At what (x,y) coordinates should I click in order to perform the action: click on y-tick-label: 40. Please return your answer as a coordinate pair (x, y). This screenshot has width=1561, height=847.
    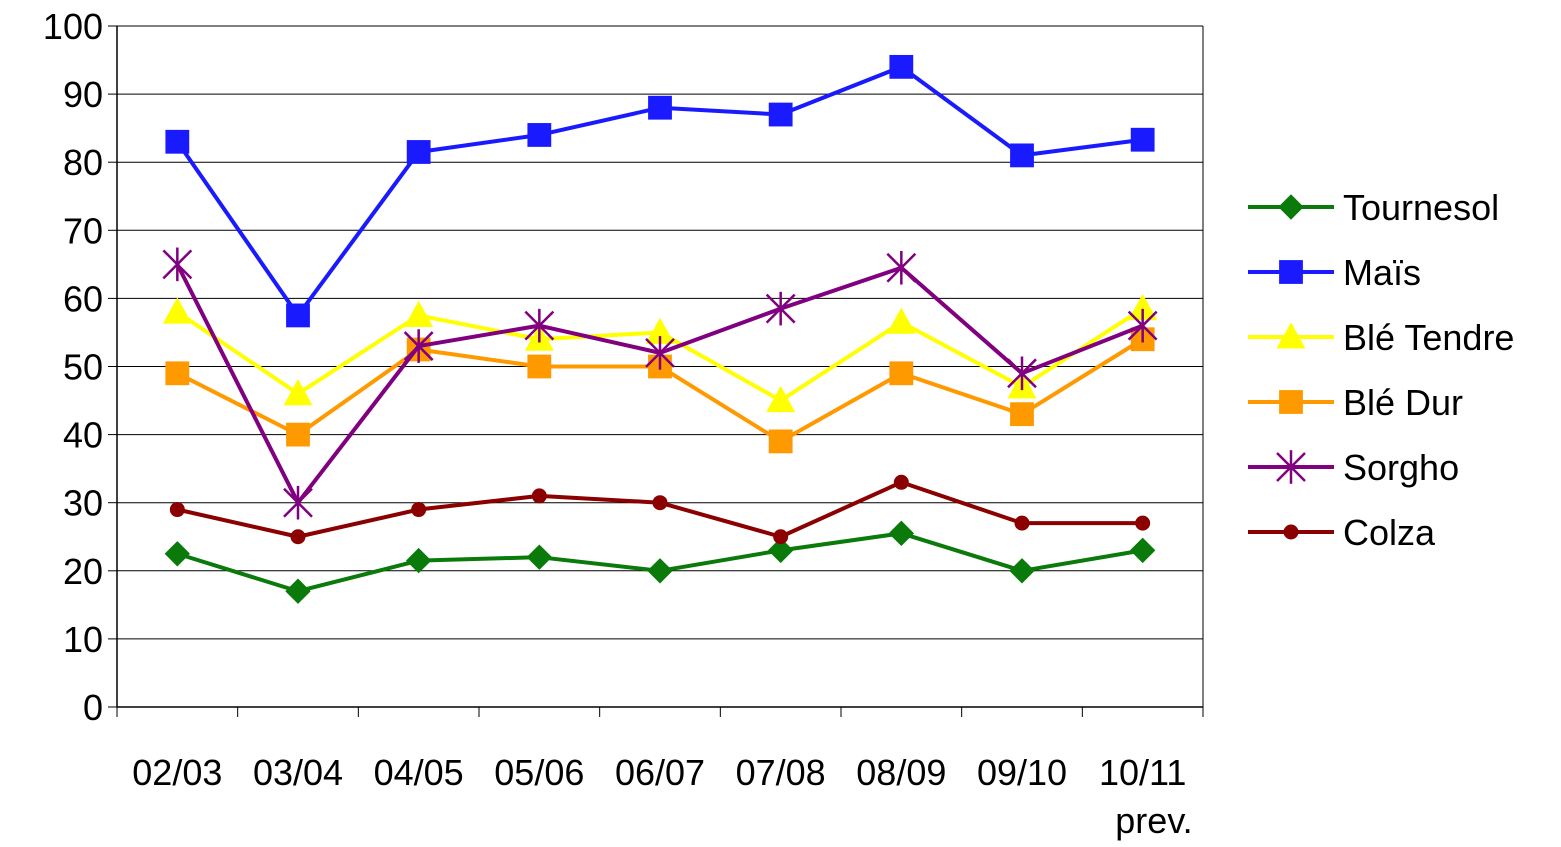
    Looking at the image, I should click on (83, 435).